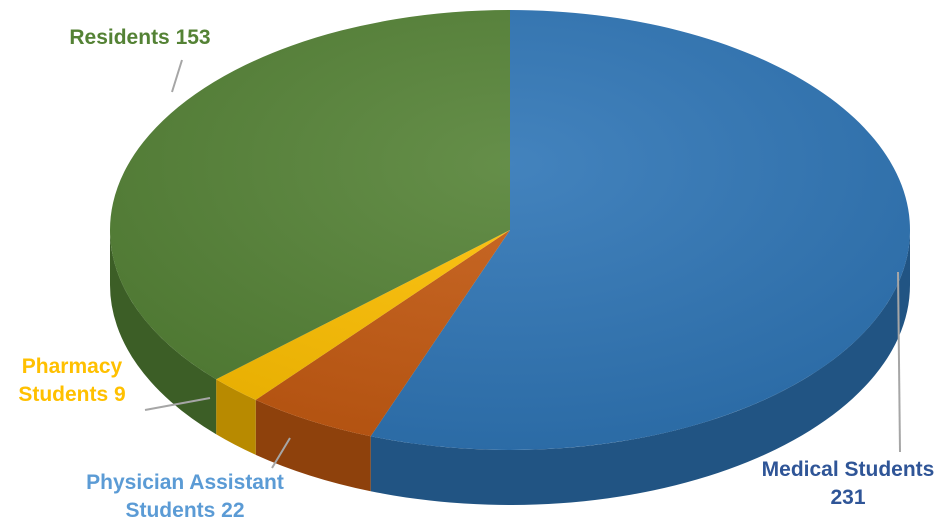 This screenshot has width=948, height=525. Describe the element at coordinates (281, 453) in the screenshot. I see `leader-line-physician-assistant-students` at that location.